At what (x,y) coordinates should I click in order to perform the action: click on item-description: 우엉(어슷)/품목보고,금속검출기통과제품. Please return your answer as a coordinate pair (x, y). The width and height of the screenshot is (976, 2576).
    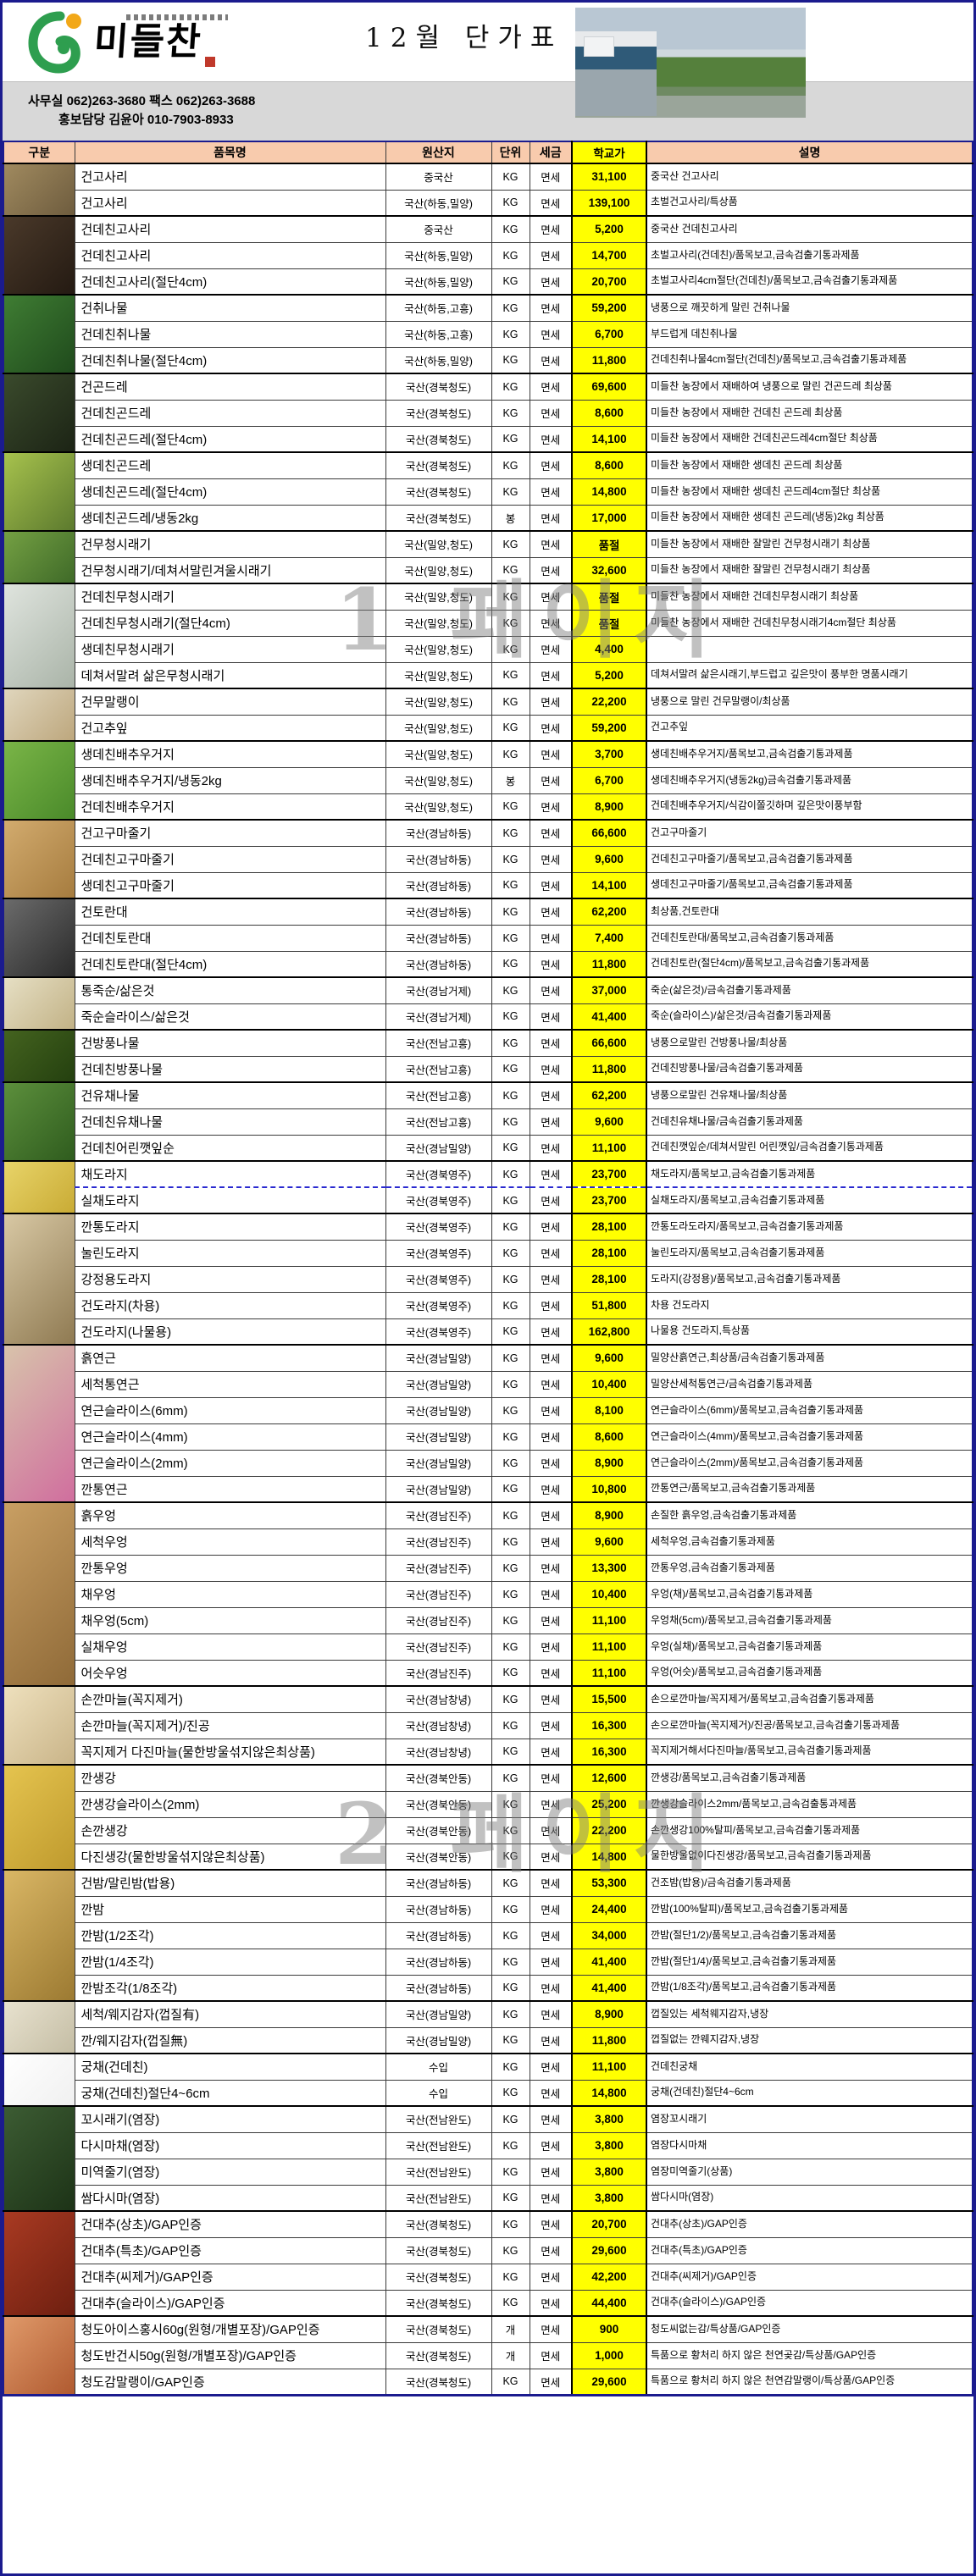
    Looking at the image, I should click on (809, 1673).